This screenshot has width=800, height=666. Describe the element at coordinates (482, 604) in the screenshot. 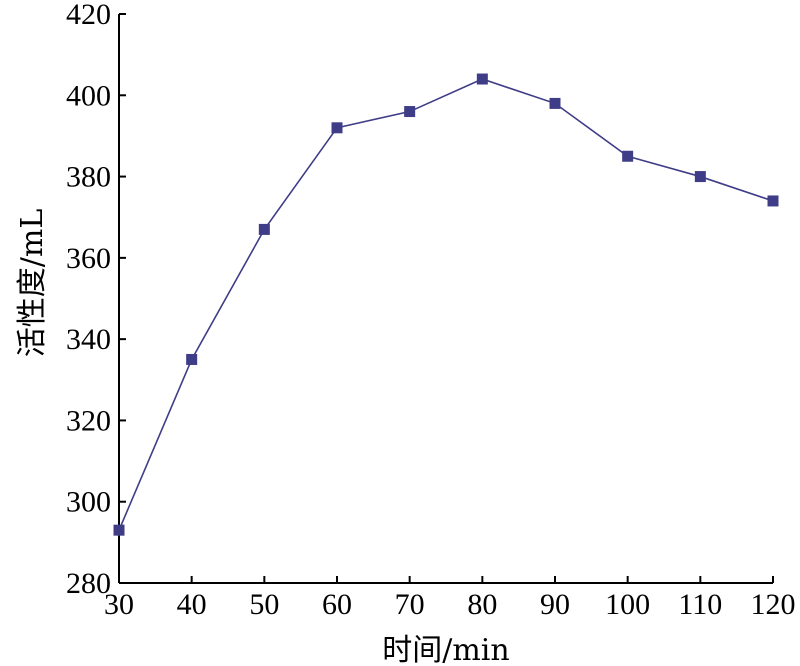

I see `x-tick-label: 80` at that location.